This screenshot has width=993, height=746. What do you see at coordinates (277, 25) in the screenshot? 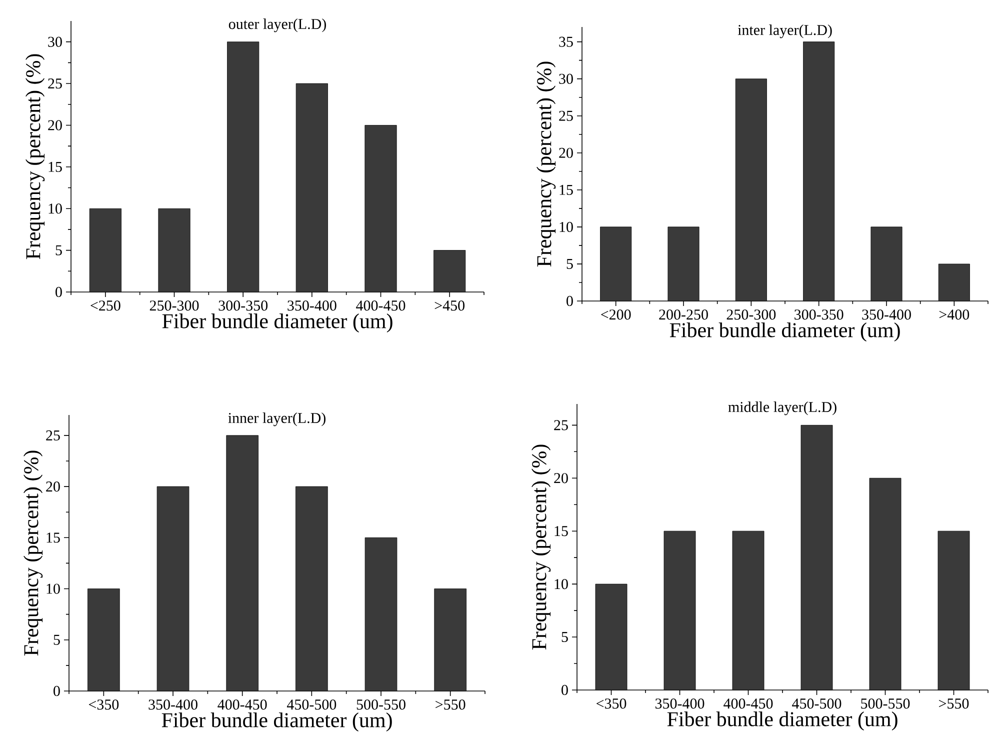
I see `chart-title: outer layer(L.D)` at bounding box center [277, 25].